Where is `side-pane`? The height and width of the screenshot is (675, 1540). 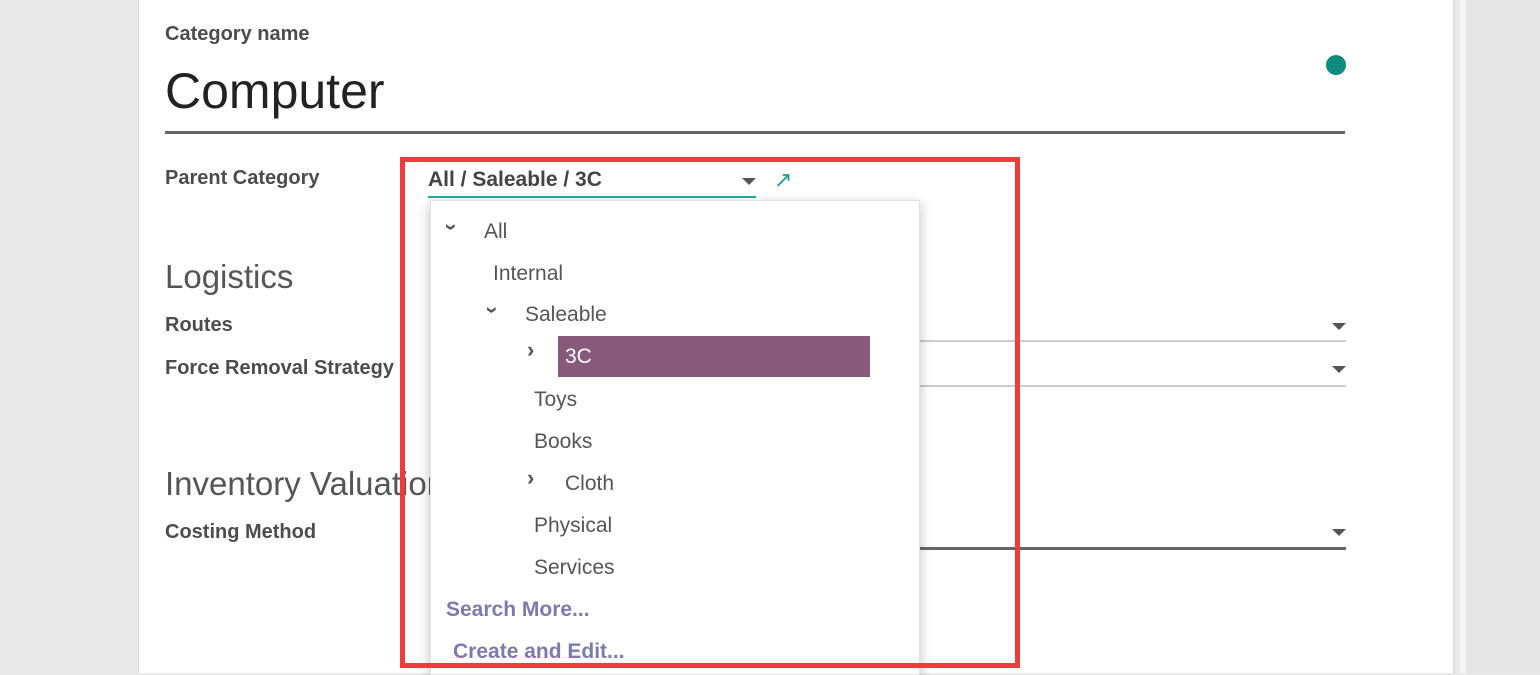
side-pane is located at coordinates (1500, 336).